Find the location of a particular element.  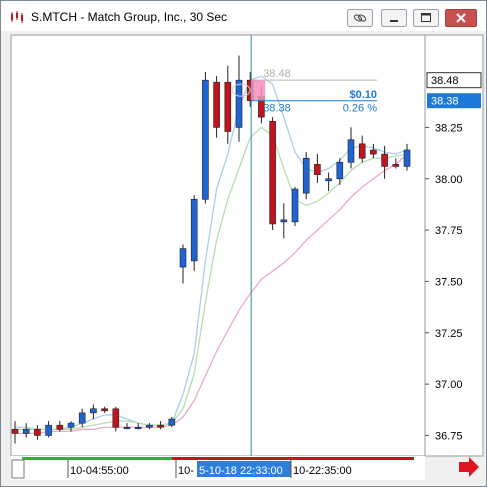

y-tick-label: 37.50 is located at coordinates (449, 282).